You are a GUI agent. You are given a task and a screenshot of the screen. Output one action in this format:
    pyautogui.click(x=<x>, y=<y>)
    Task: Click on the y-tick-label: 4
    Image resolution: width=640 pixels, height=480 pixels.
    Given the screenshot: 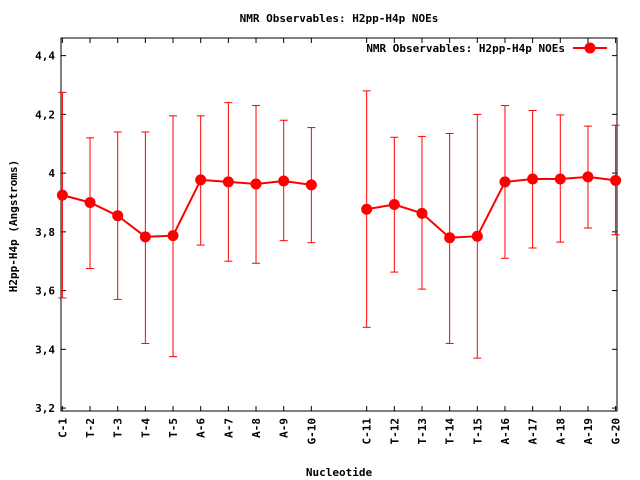 What is the action you would take?
    pyautogui.click(x=51, y=173)
    